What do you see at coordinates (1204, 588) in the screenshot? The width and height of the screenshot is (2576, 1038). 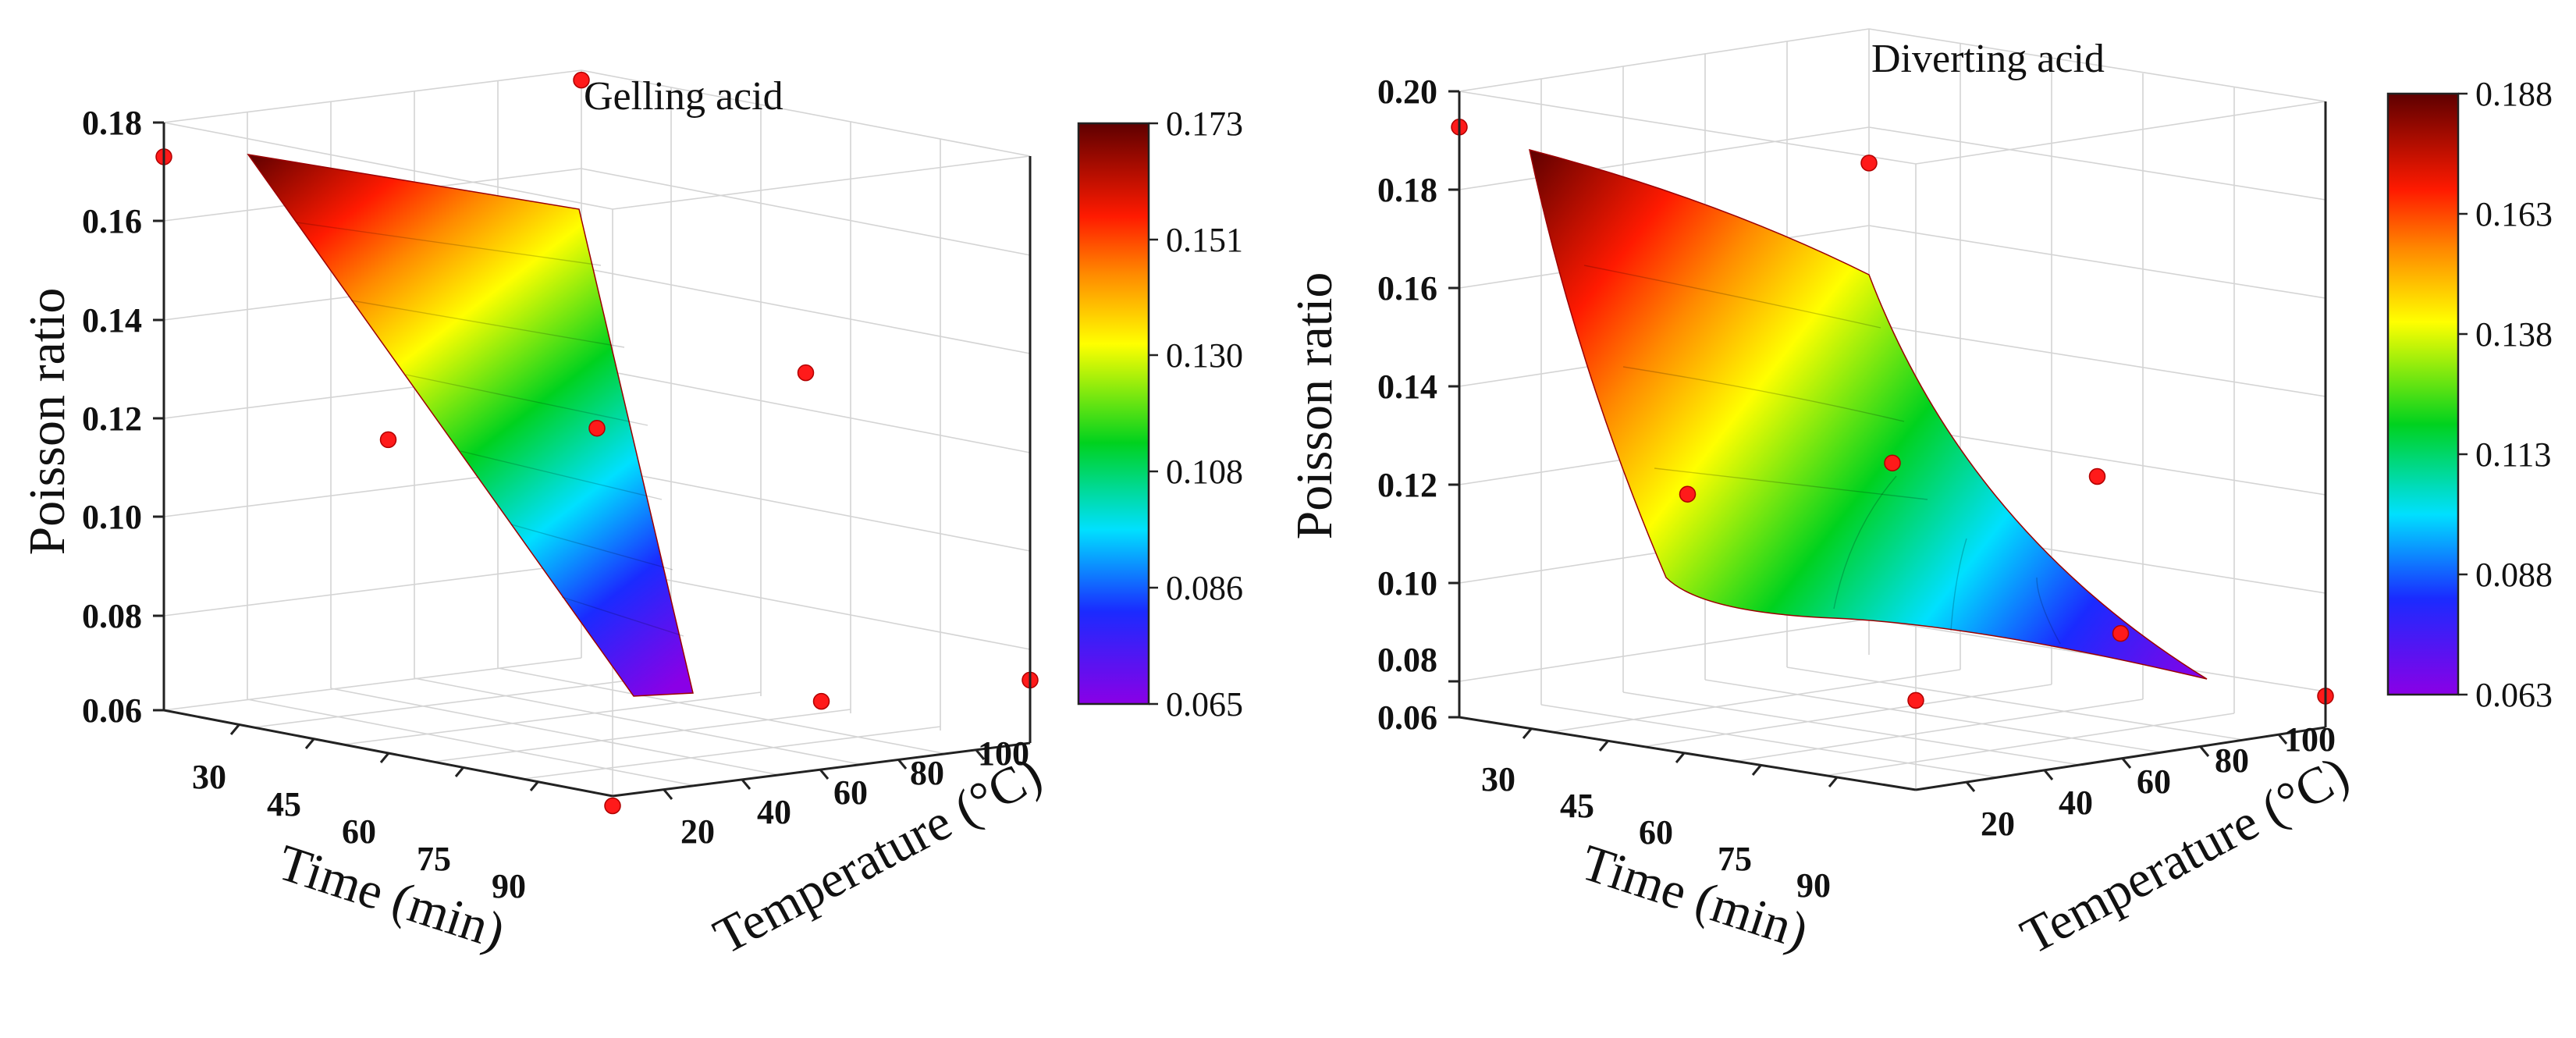 I see `colorbar-tick-label: 0.086` at bounding box center [1204, 588].